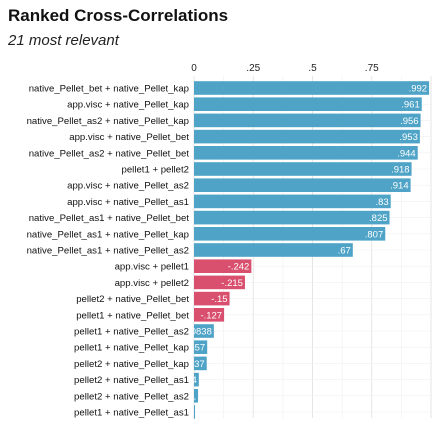  I want to click on x-tick-label: .25, so click(253, 68).